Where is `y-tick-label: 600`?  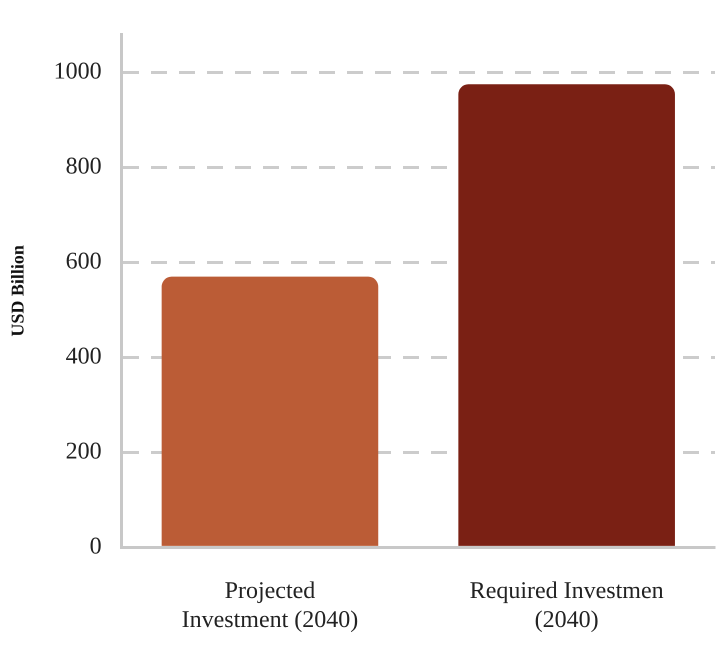
y-tick-label: 600 is located at coordinates (84, 261).